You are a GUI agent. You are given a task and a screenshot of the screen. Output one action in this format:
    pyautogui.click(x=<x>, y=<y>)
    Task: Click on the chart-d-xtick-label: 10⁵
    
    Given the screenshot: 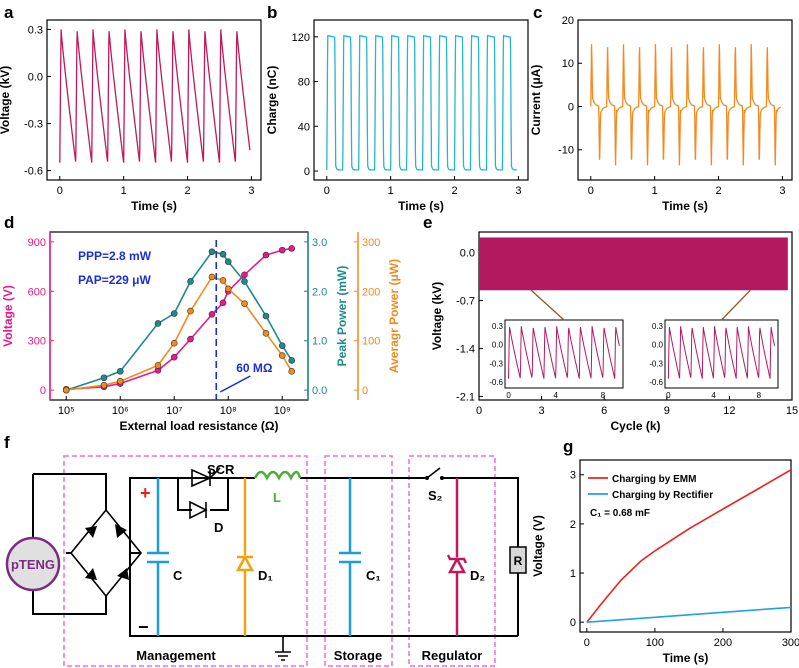 What is the action you would take?
    pyautogui.click(x=66, y=411)
    